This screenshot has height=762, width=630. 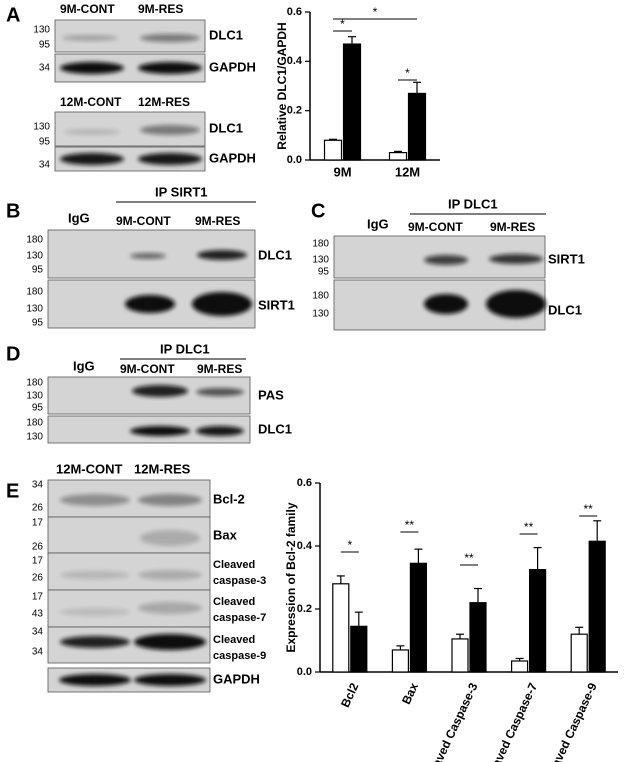 What do you see at coordinates (570, 721) in the screenshot?
I see `x-tick-label: Cleaved Caspase-9` at bounding box center [570, 721].